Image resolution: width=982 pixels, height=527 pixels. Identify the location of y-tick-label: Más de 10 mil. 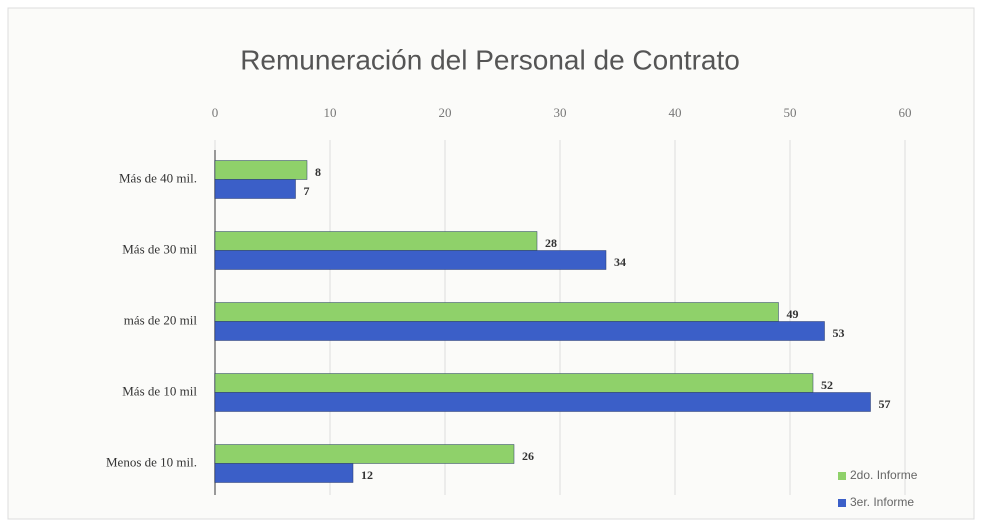
(159, 390).